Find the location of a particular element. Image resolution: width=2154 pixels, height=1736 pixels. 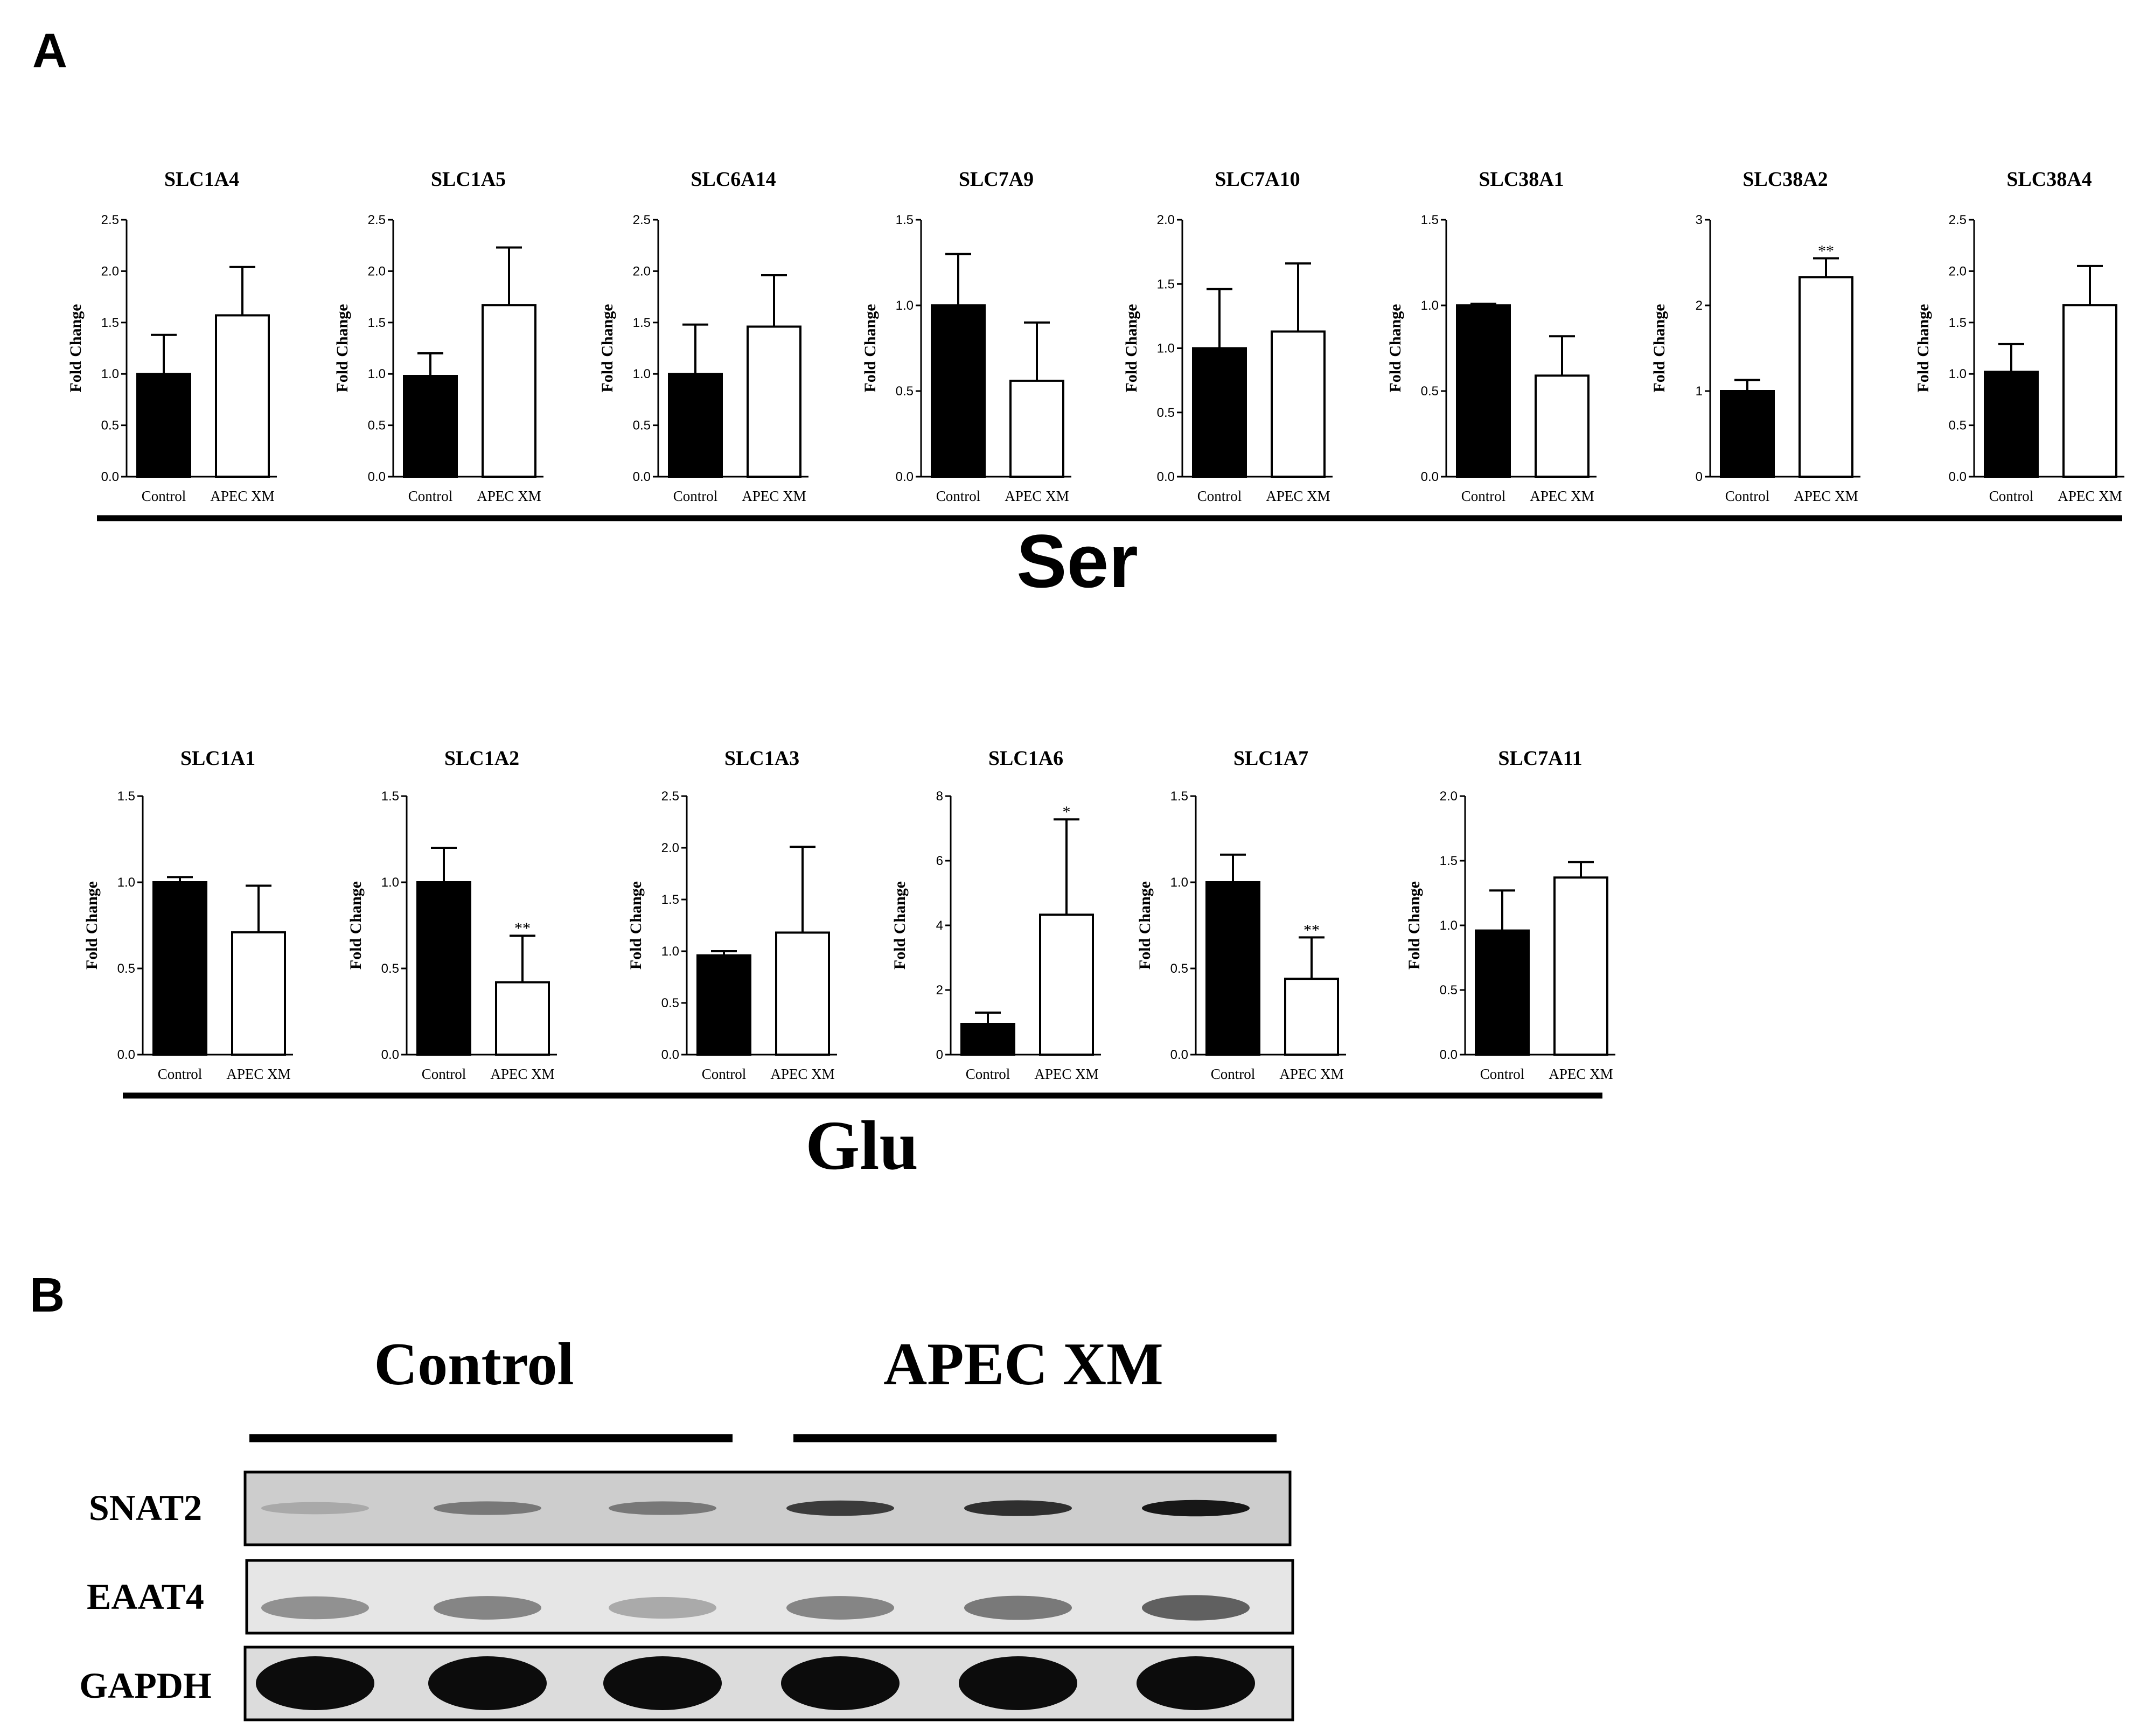

chart-title: SLC1A4 is located at coordinates (201, 179).